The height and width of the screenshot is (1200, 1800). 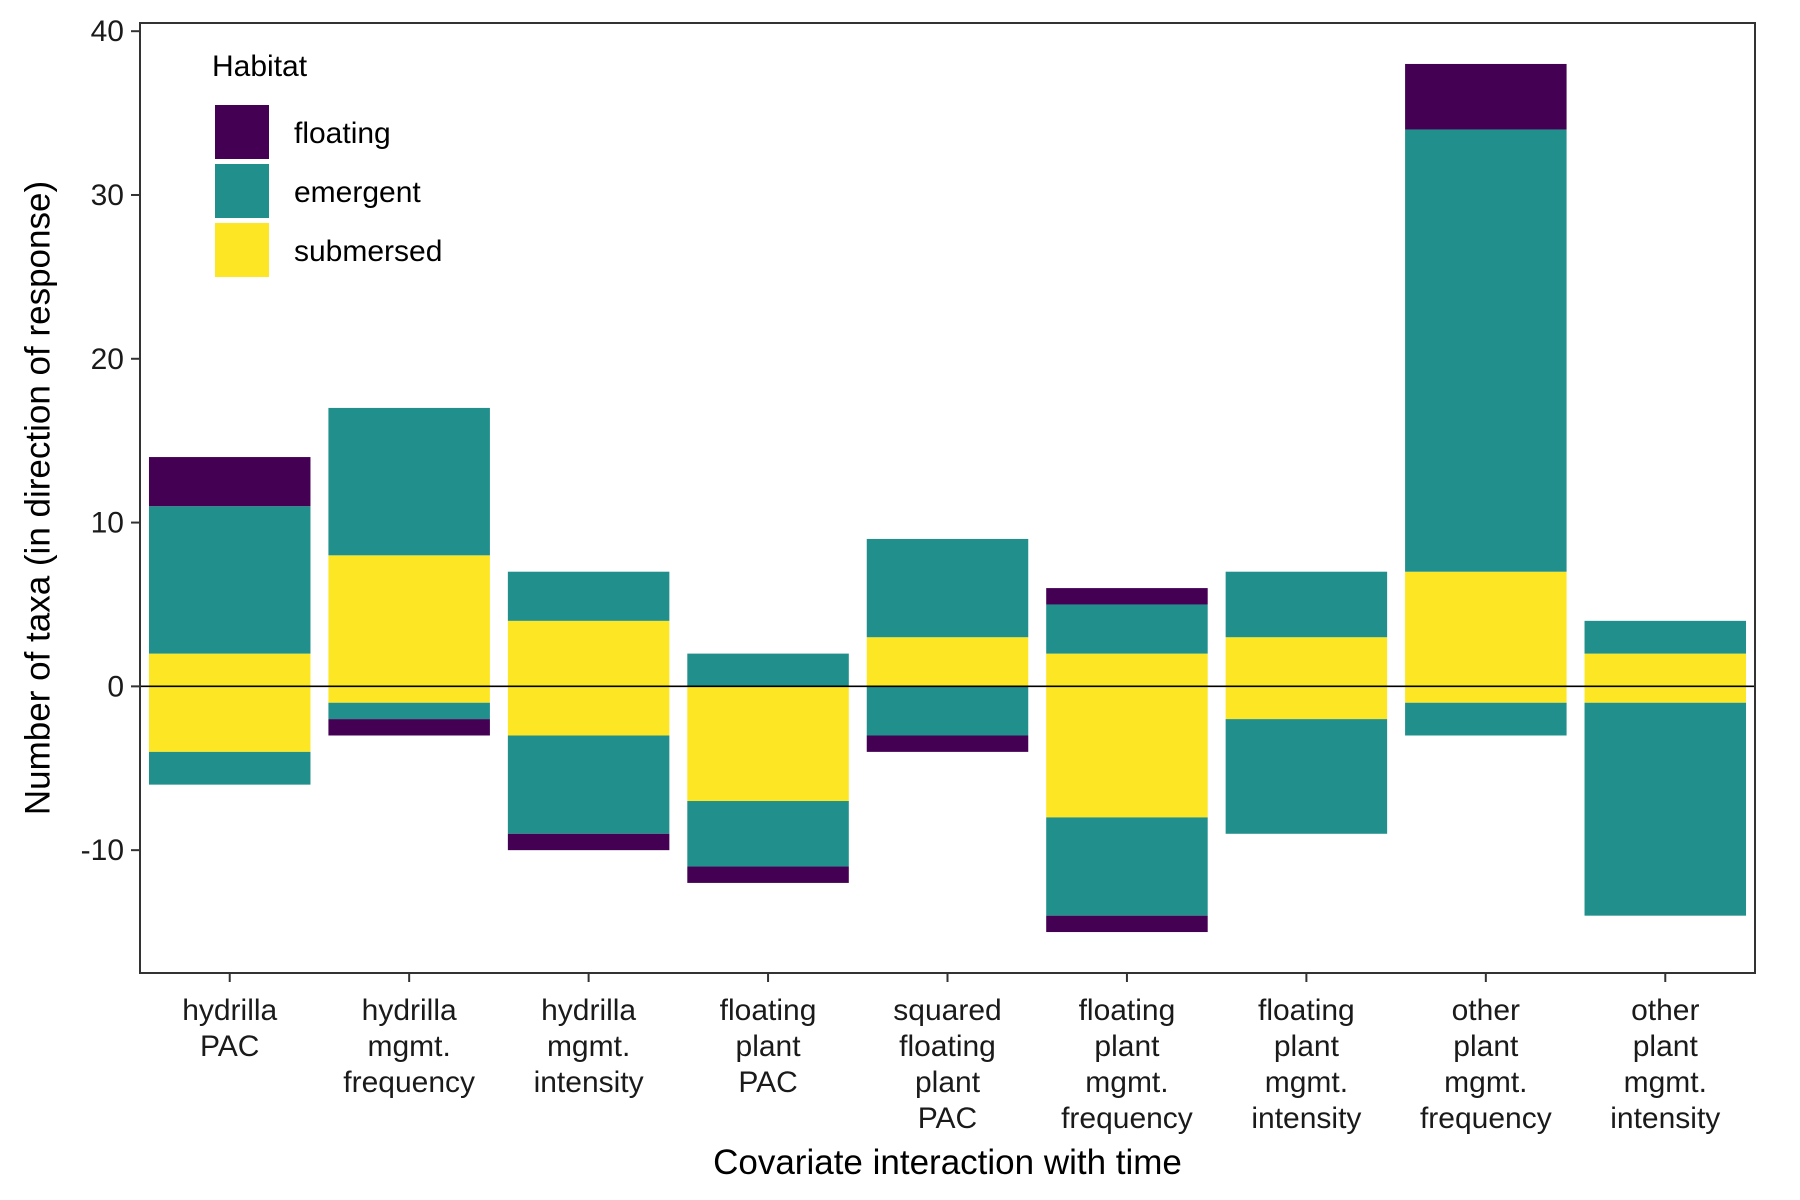 I want to click on y-axis: -10 0 10 20 30 40, so click(x=110, y=441).